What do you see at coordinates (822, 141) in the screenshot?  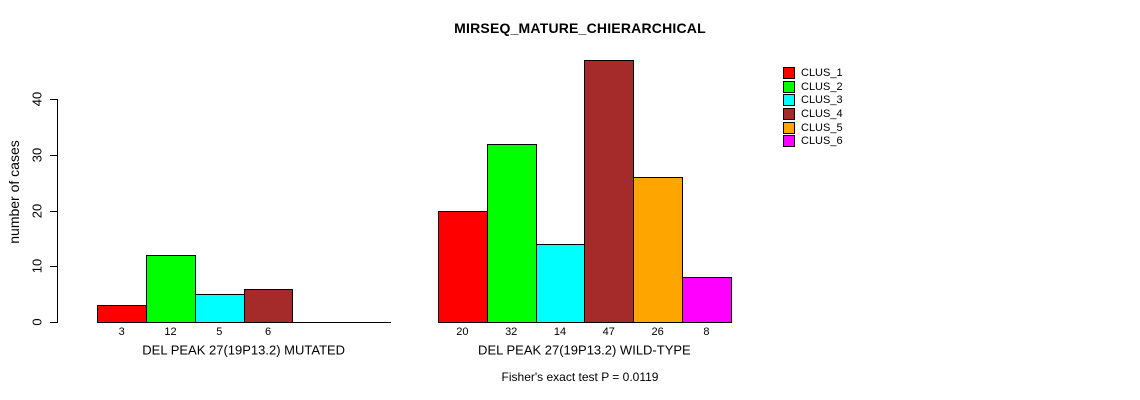 I see `legend-label: CLUS_6` at bounding box center [822, 141].